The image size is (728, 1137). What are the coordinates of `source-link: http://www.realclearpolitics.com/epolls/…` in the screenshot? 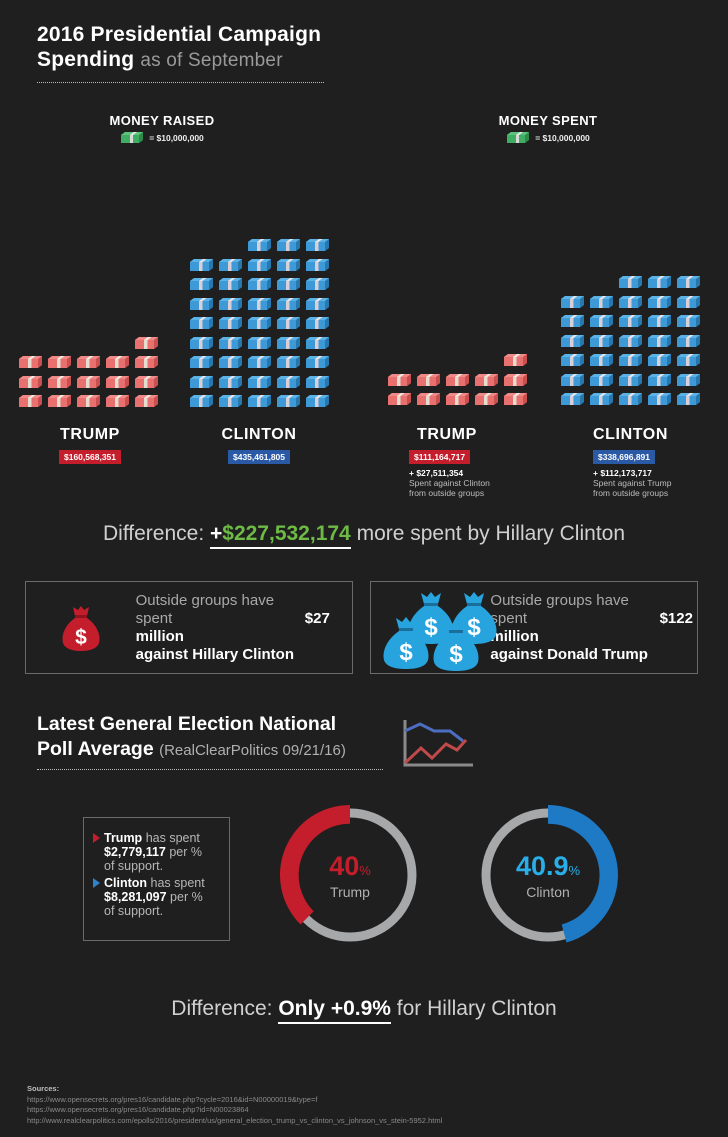 It's located at (235, 1120).